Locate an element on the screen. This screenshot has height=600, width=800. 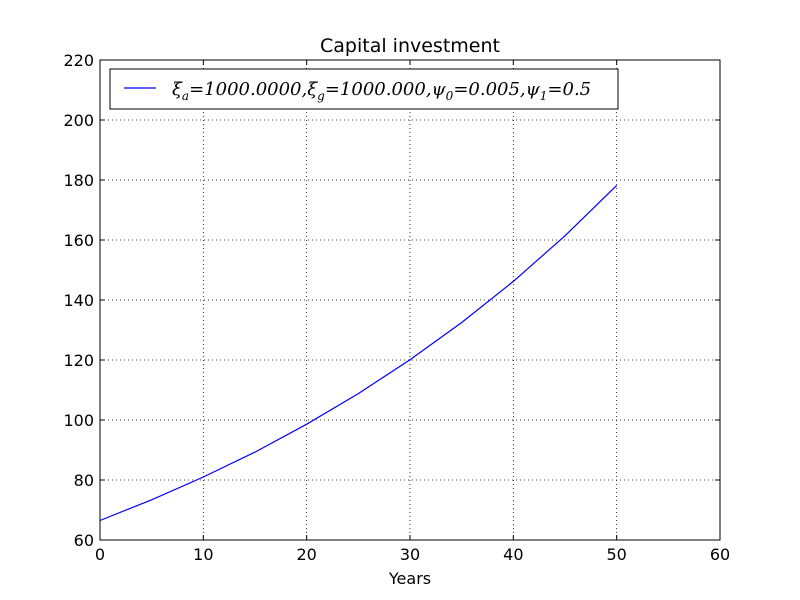
x-tick-label: 60 is located at coordinates (720, 554).